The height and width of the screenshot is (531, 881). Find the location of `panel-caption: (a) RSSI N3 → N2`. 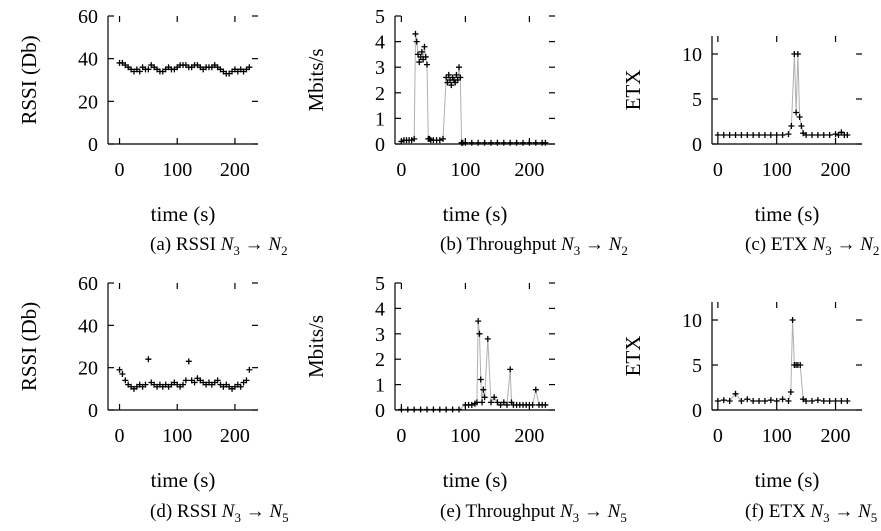

panel-caption: (a) RSSI N3 → N2 is located at coordinates (219, 246).